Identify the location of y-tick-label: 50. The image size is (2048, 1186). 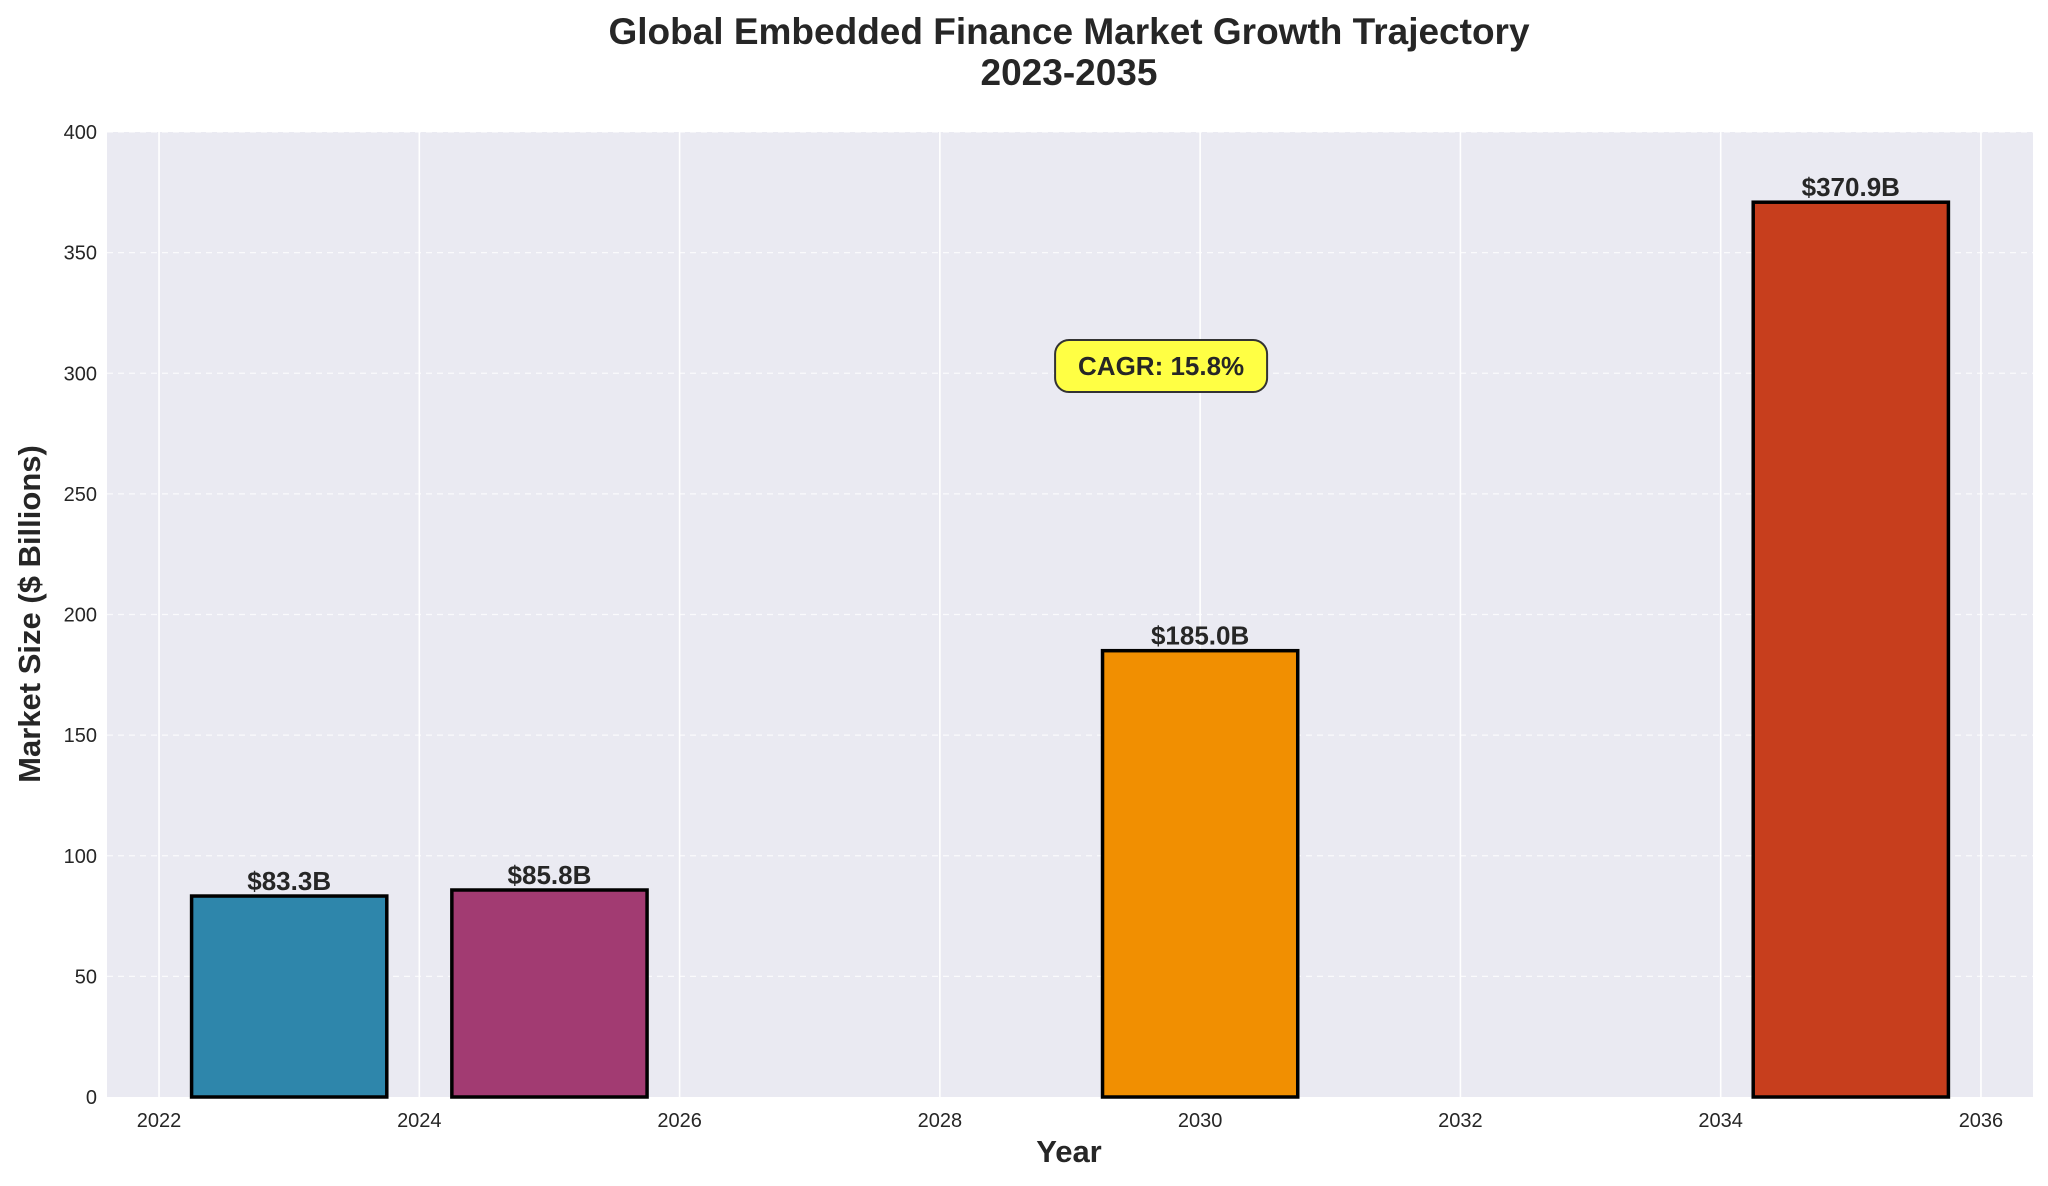
(86, 977).